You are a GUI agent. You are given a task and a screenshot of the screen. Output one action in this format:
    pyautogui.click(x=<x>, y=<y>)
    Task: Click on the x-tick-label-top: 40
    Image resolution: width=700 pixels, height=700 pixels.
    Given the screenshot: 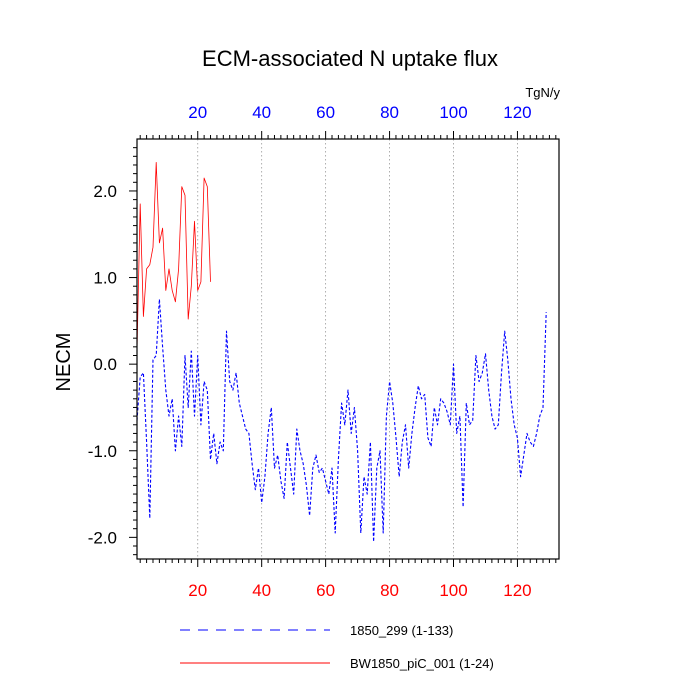 What is the action you would take?
    pyautogui.click(x=261, y=112)
    